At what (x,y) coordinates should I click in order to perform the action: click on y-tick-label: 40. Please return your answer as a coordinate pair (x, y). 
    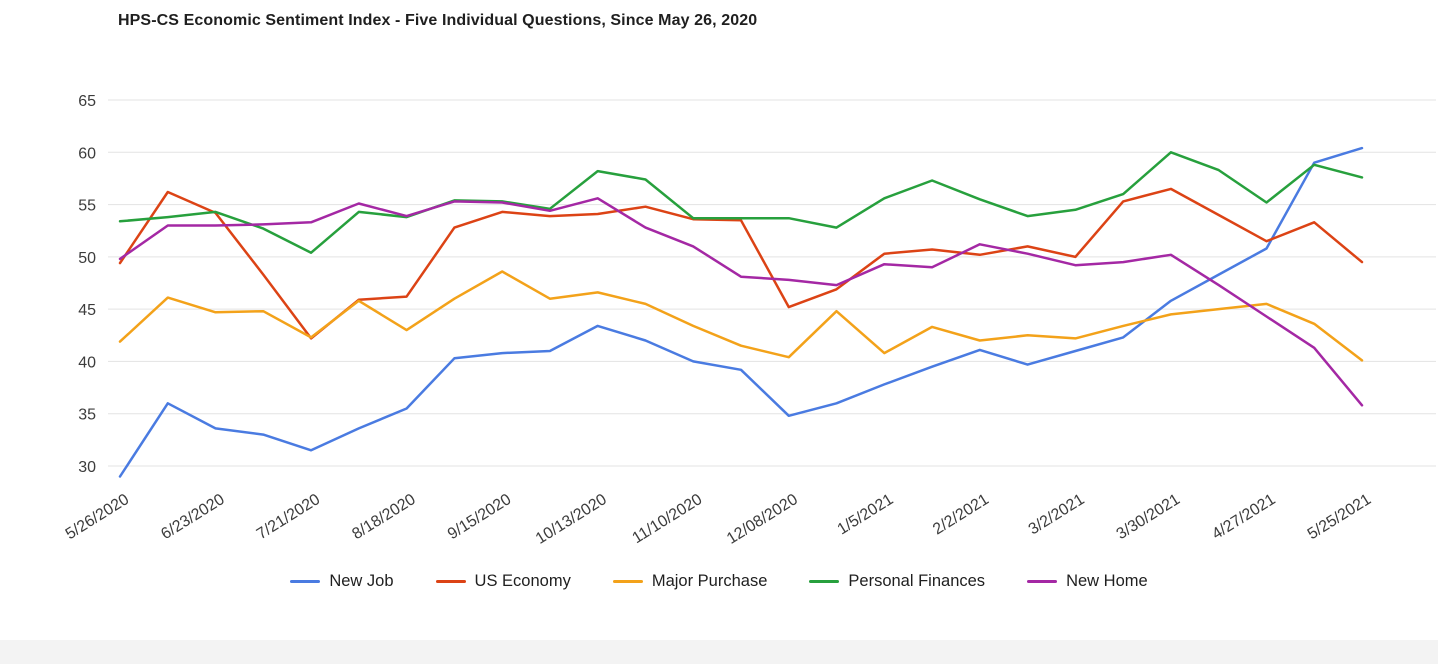
    Looking at the image, I should click on (87, 362).